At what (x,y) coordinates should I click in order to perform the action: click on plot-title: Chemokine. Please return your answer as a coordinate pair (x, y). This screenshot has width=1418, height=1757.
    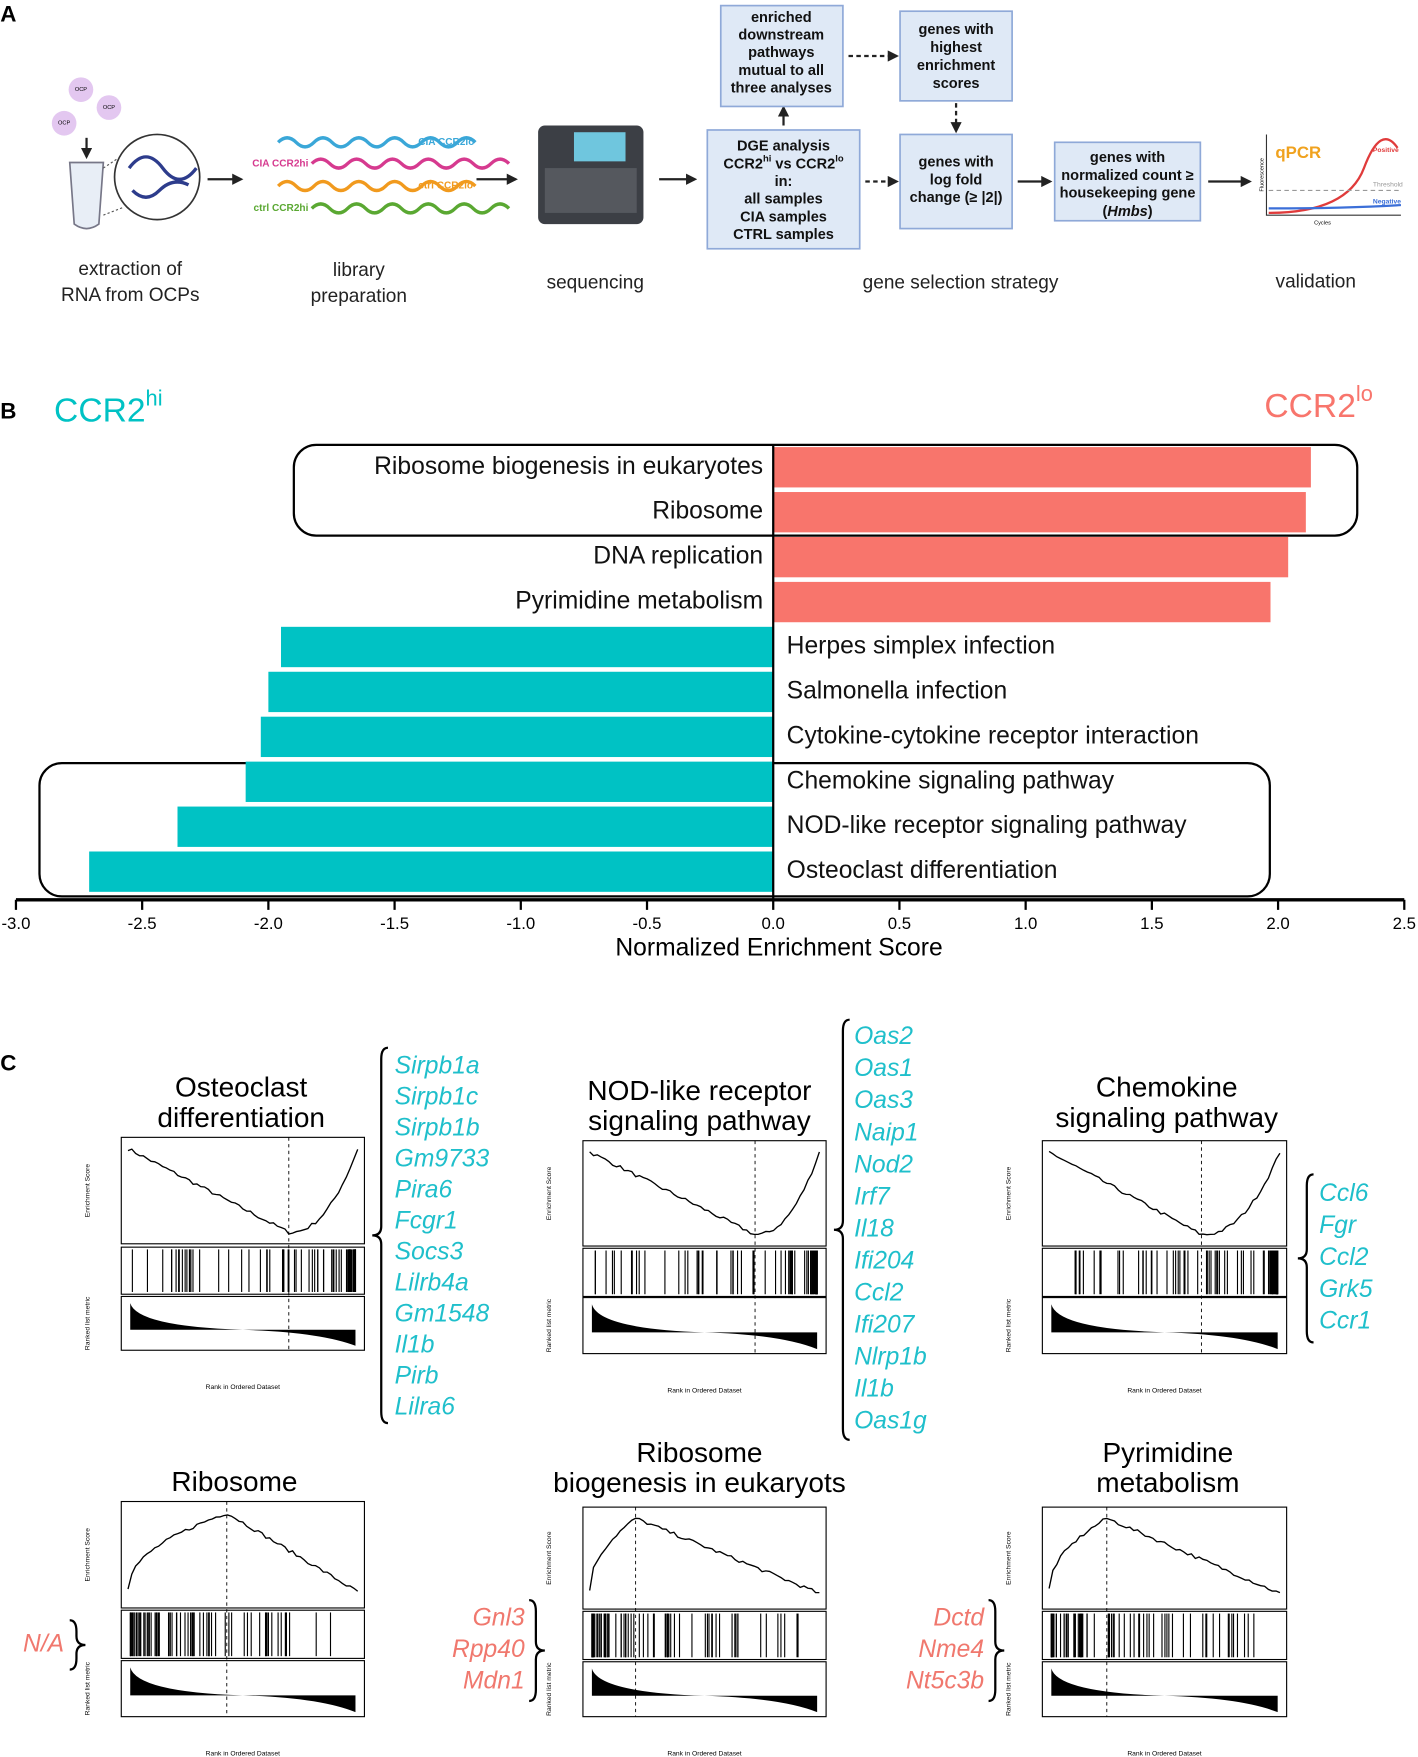
    Looking at the image, I should click on (1167, 1087).